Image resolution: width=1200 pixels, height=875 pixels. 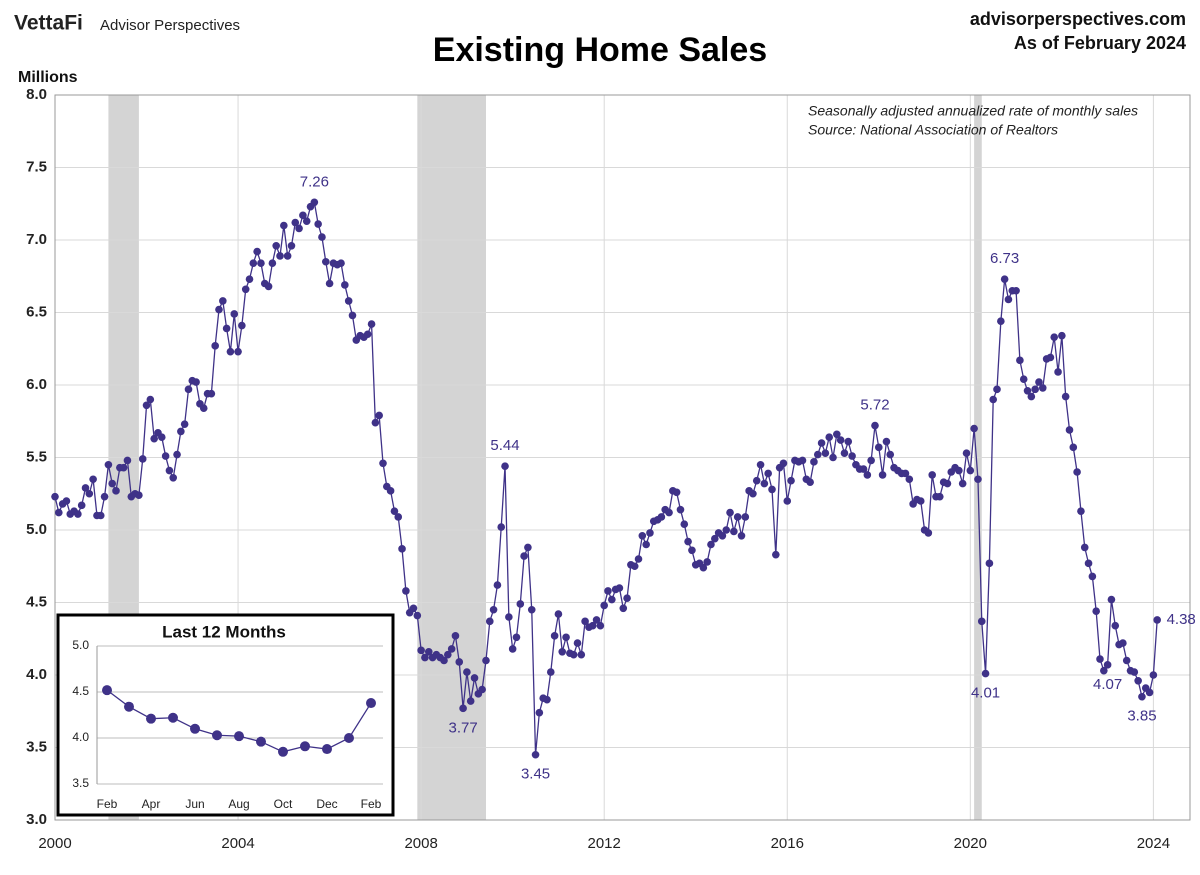 What do you see at coordinates (874, 405) in the screenshot?
I see `data-label: 5.72` at bounding box center [874, 405].